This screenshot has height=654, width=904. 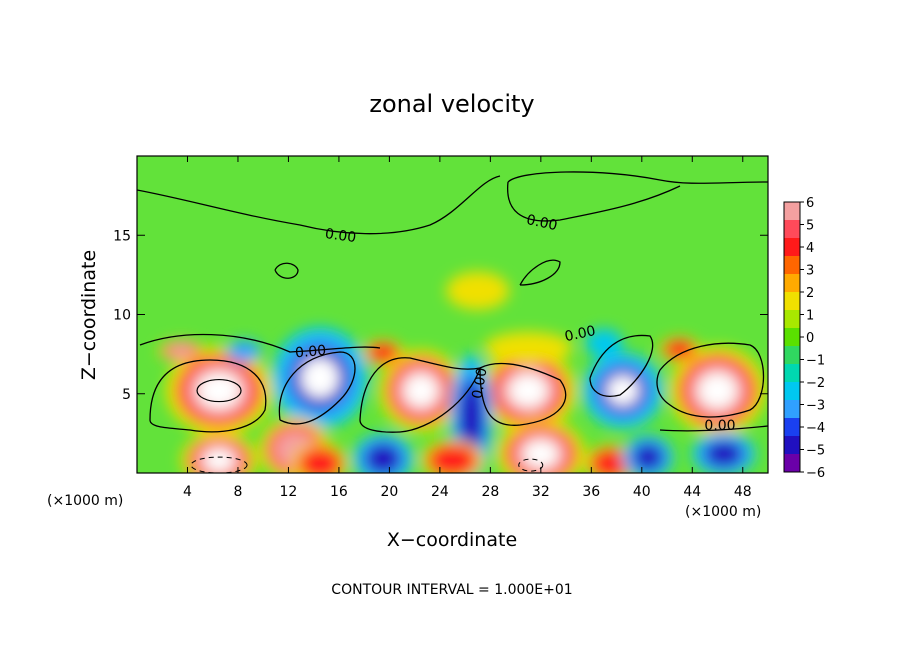 I want to click on y-tick-label: 10, so click(x=122, y=316).